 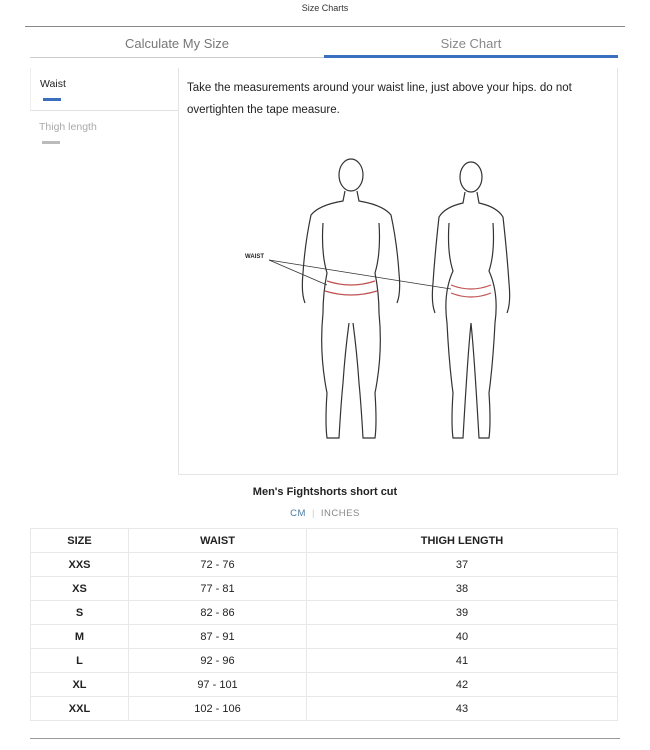 I want to click on waist-cell: 77 - 81, so click(x=217, y=588).